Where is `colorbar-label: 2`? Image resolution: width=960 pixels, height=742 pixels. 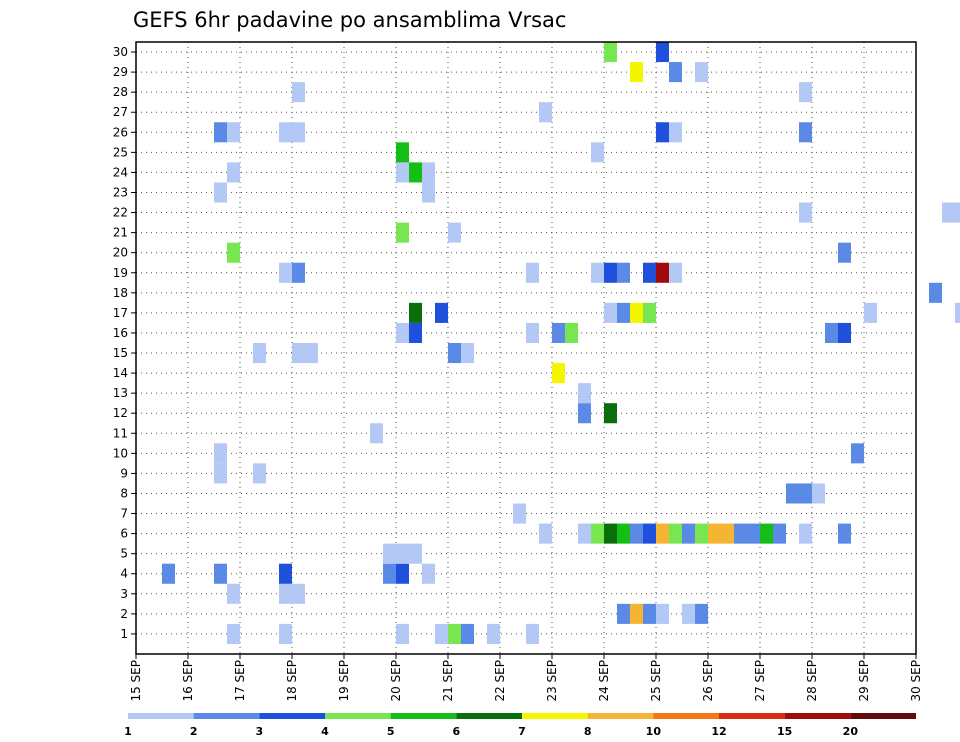 colorbar-label: 2 is located at coordinates (194, 731).